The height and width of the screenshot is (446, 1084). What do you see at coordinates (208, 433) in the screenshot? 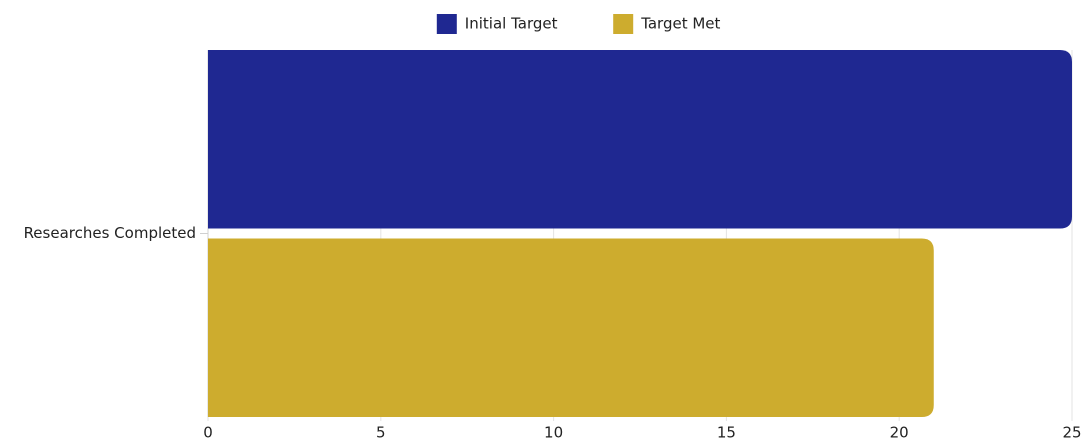
I see `x-tick-label: 0` at bounding box center [208, 433].